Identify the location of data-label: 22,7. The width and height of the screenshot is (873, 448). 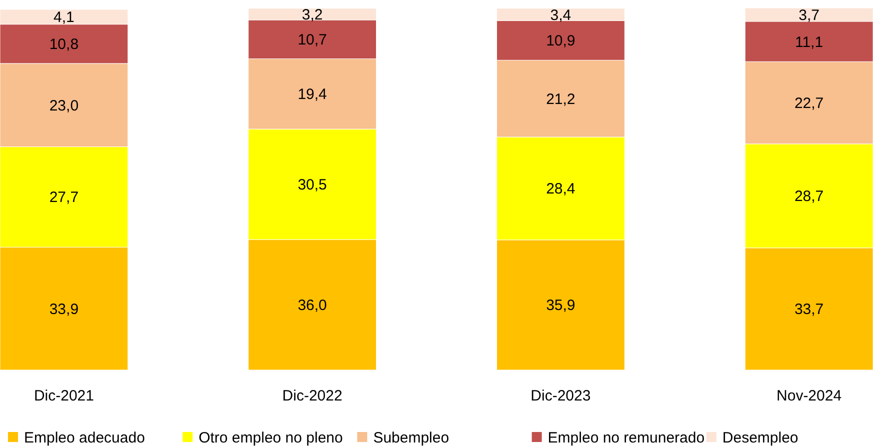
(809, 103).